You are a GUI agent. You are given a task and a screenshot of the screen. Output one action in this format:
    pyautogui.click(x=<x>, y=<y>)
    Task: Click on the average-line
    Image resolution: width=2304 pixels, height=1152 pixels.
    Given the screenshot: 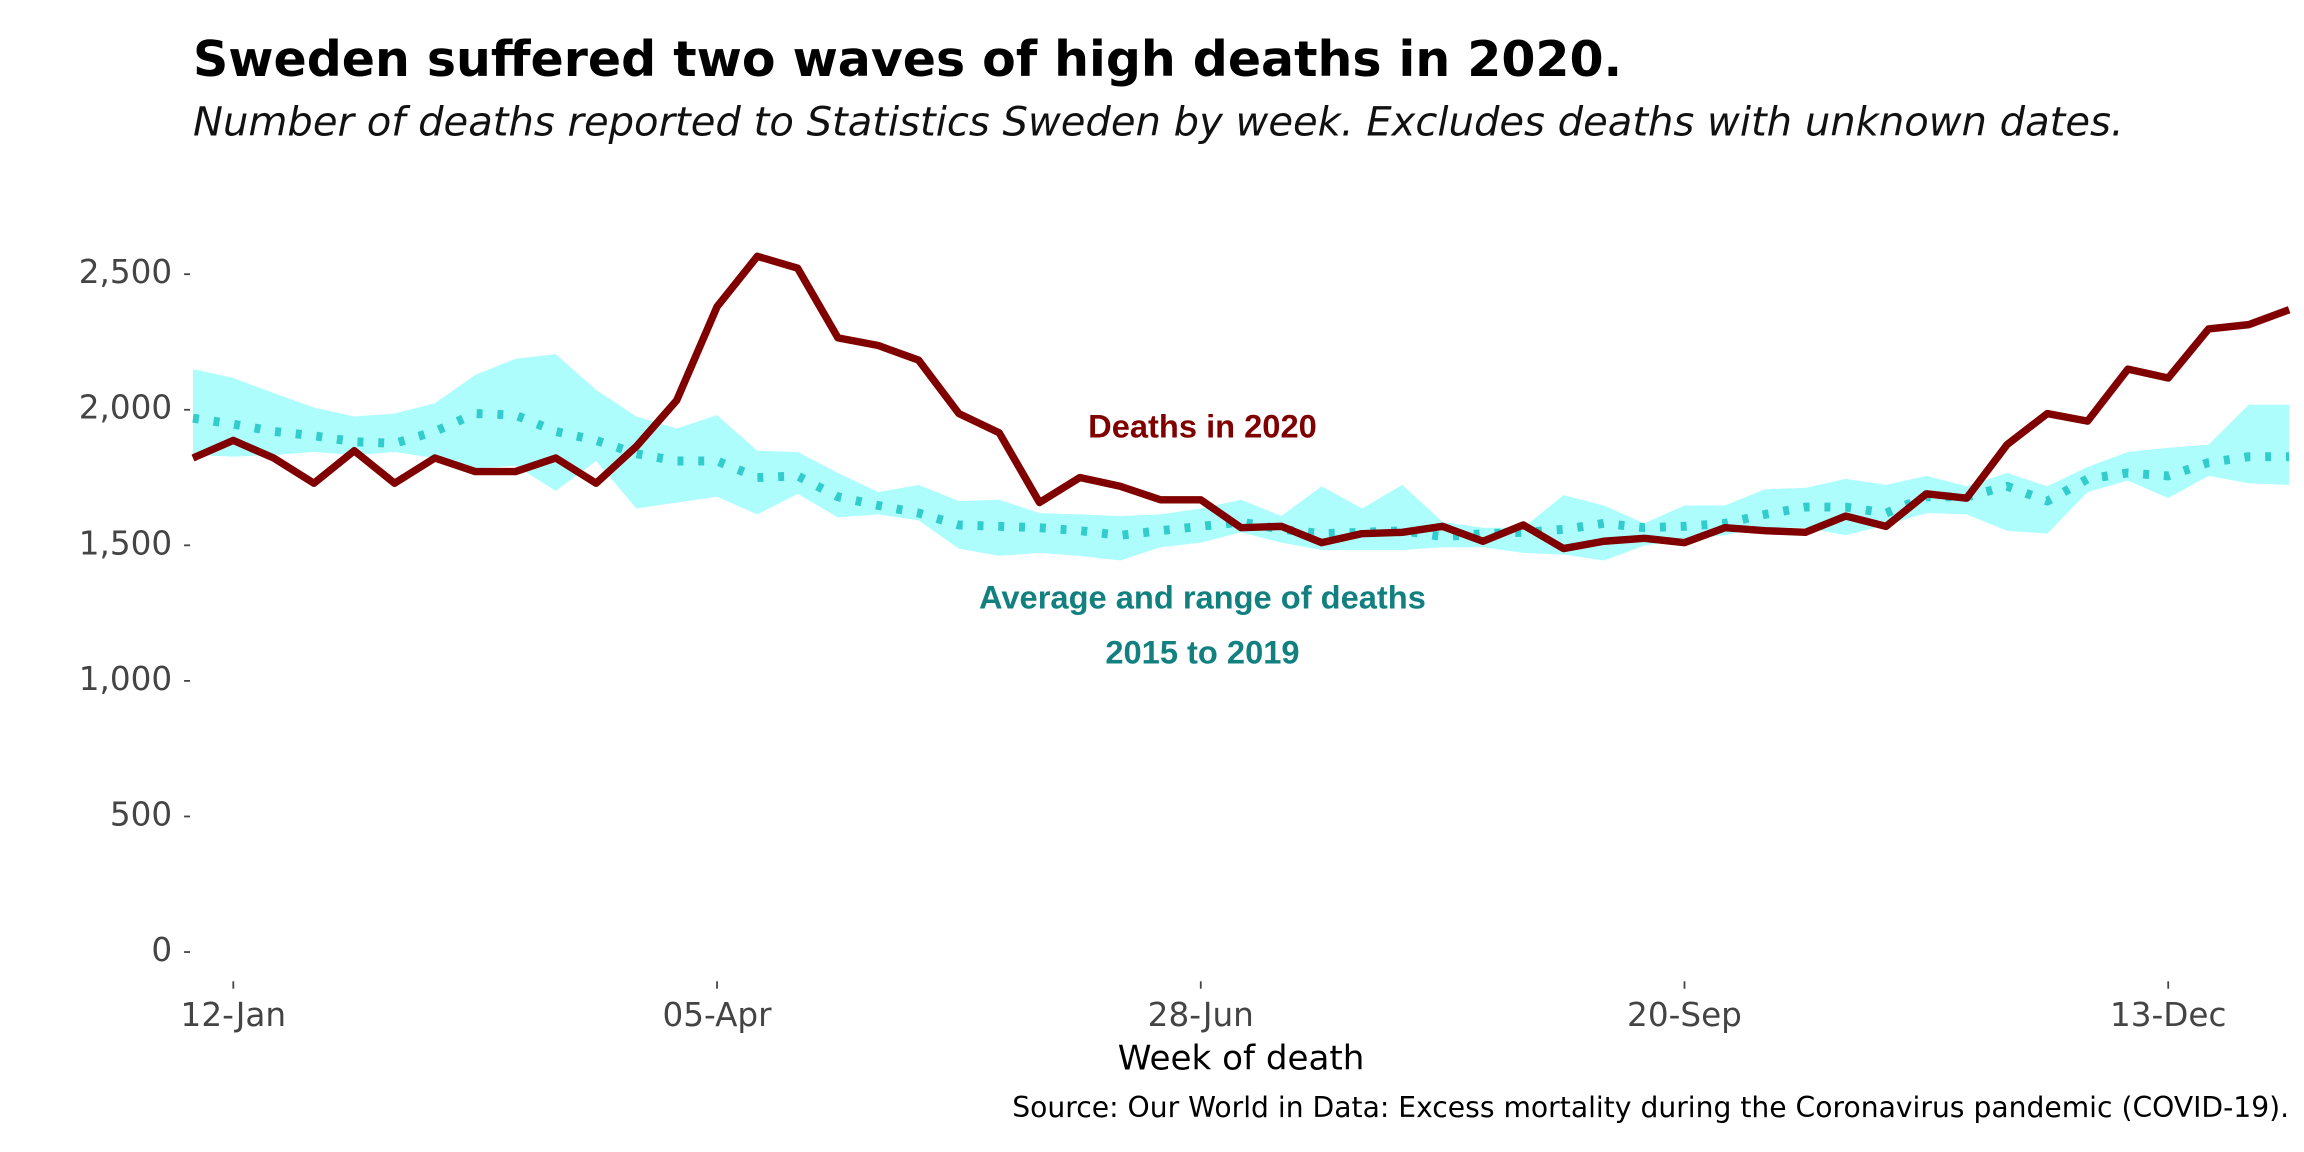 What is the action you would take?
    pyautogui.click(x=1241, y=475)
    